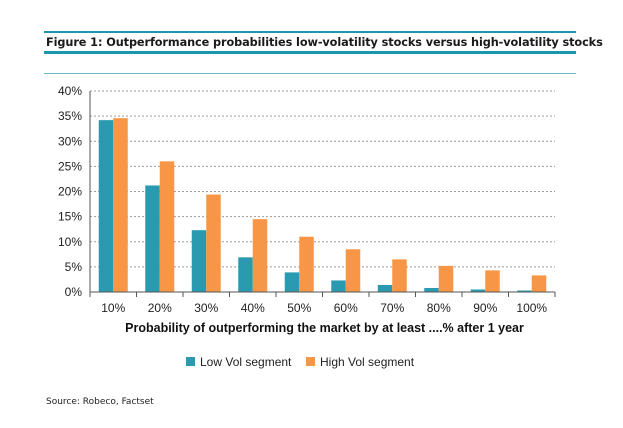 Image resolution: width=623 pixels, height=428 pixels. Describe the element at coordinates (531, 308) in the screenshot. I see `x-tick-label: 100%` at that location.